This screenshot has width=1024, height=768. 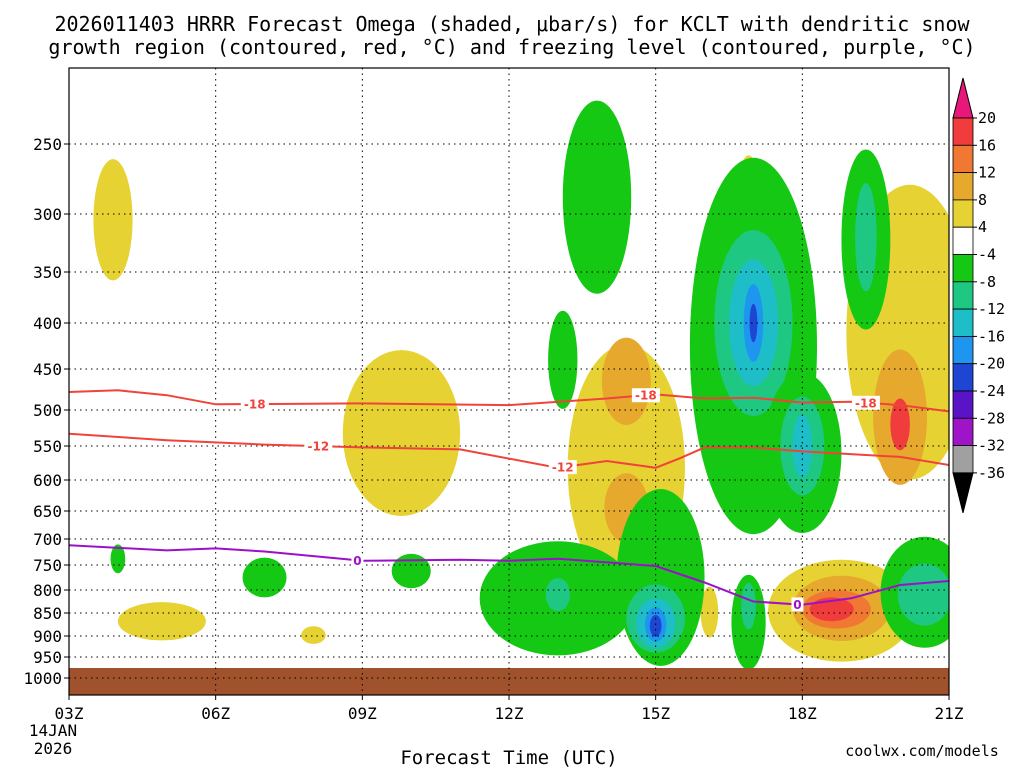 I want to click on colorbar-tick-label: 4, so click(x=982, y=227).